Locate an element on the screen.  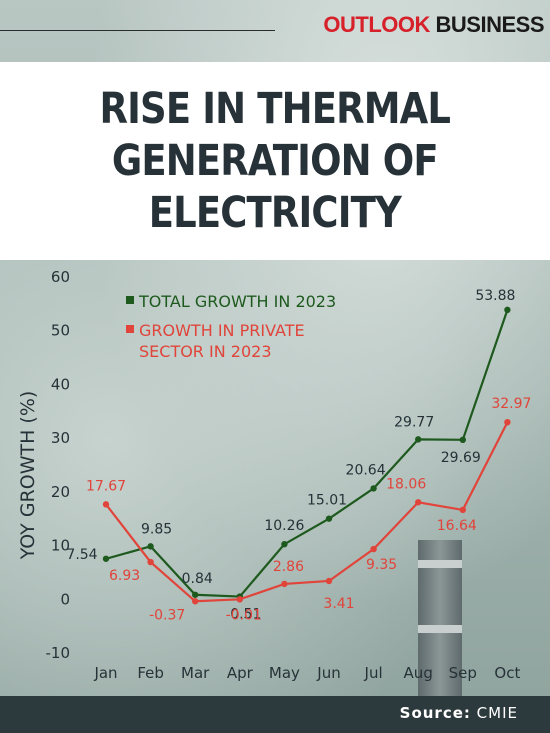
source-label: Source: is located at coordinates (435, 713).